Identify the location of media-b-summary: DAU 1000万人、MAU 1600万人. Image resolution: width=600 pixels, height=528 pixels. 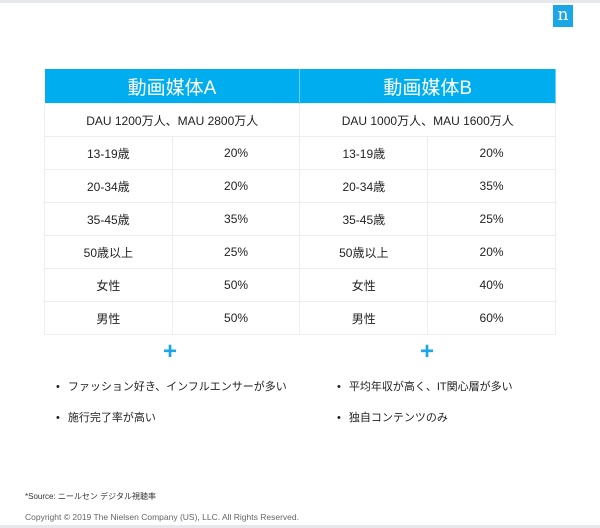
(427, 120).